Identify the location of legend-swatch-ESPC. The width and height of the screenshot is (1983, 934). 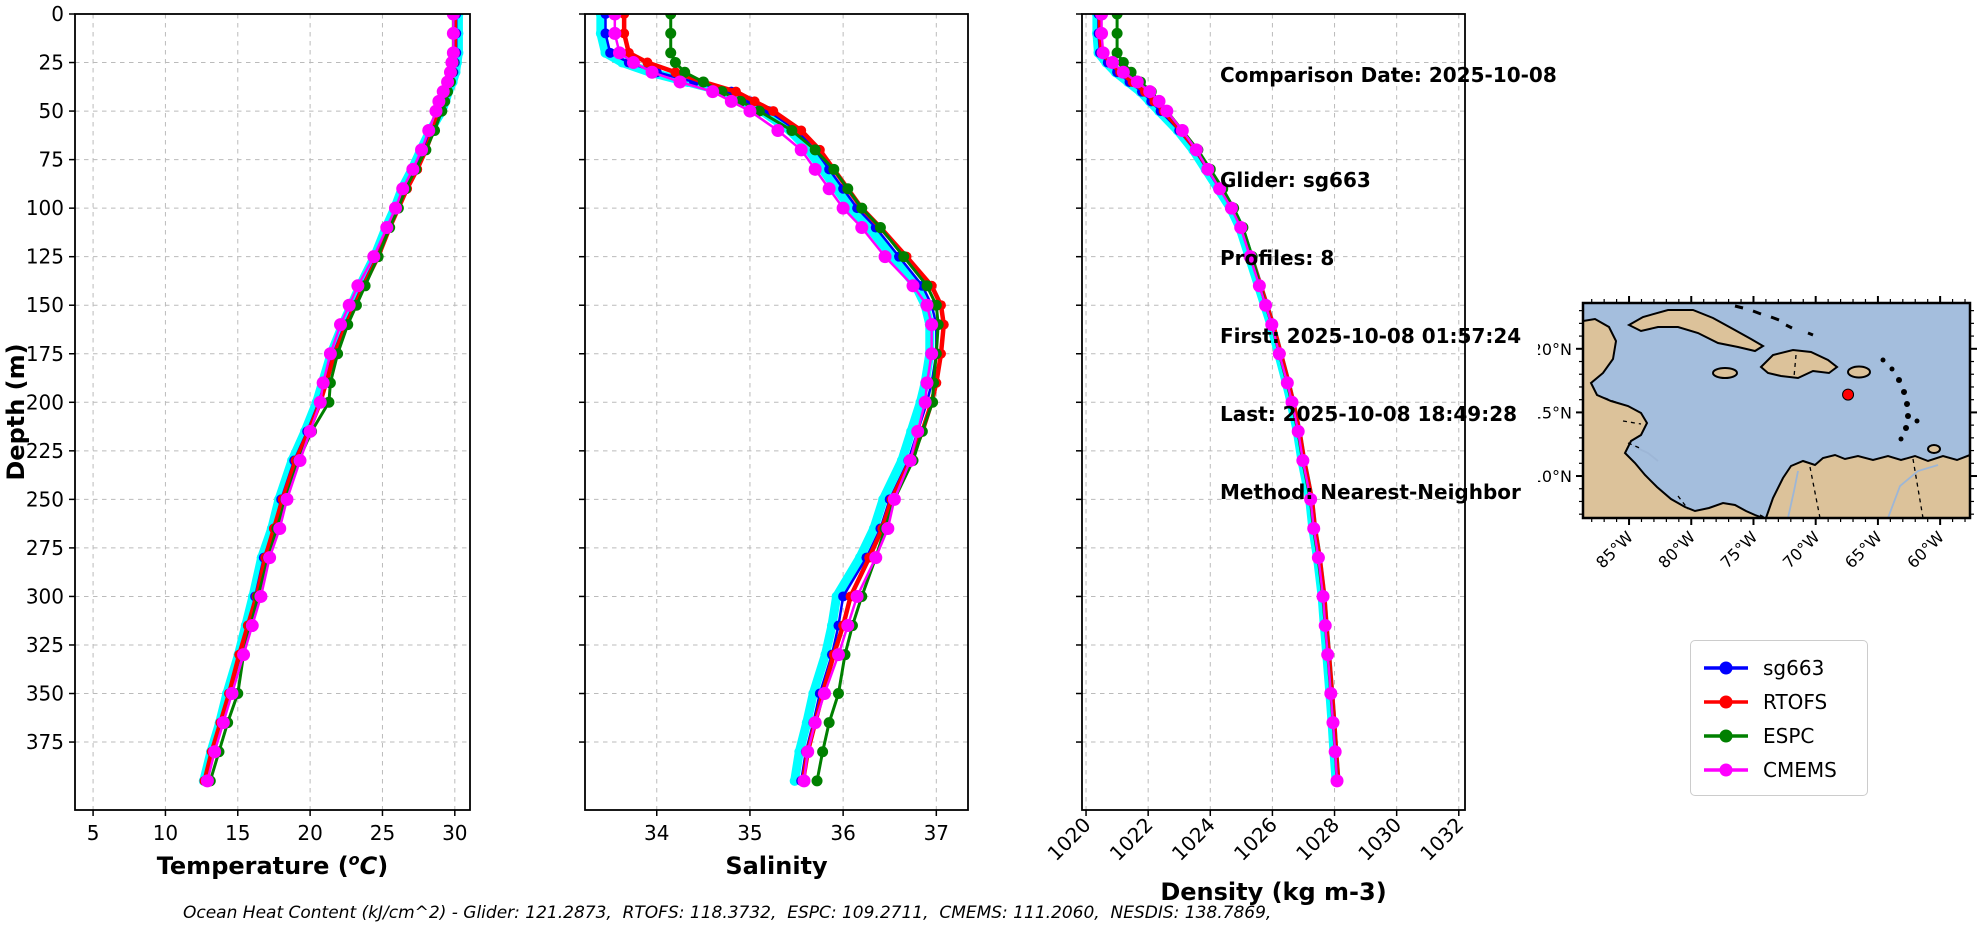
(1726, 736).